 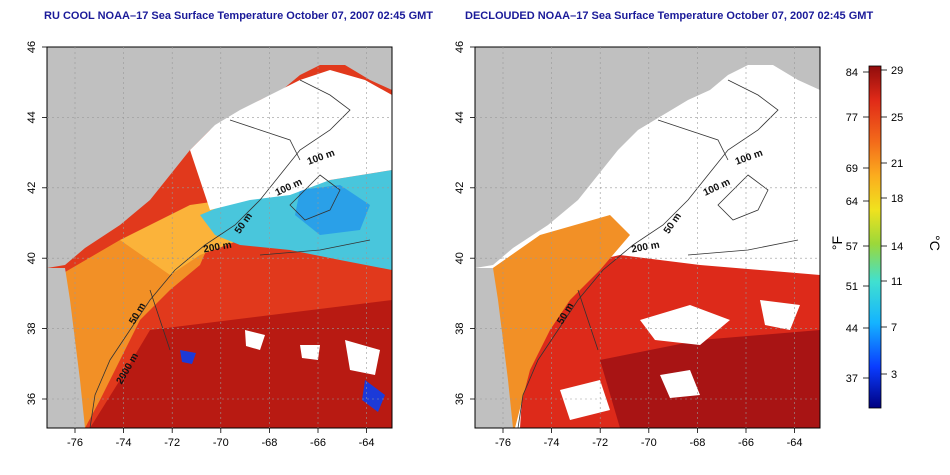 I want to click on fahrenheit-tick-label: 57, so click(x=852, y=247).